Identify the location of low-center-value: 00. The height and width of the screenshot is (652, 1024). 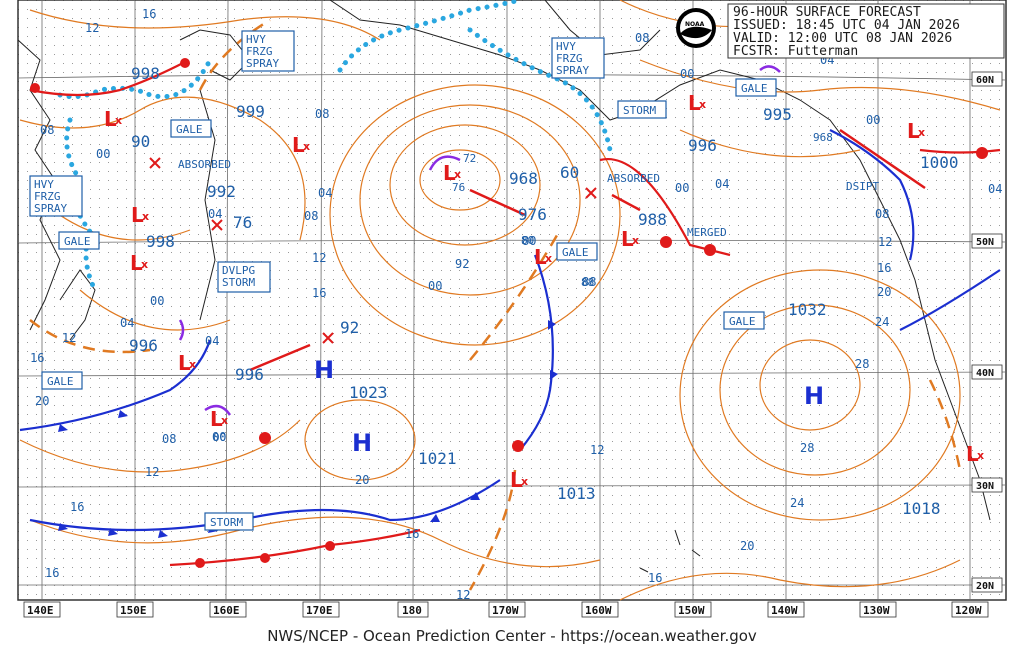
(219, 437).